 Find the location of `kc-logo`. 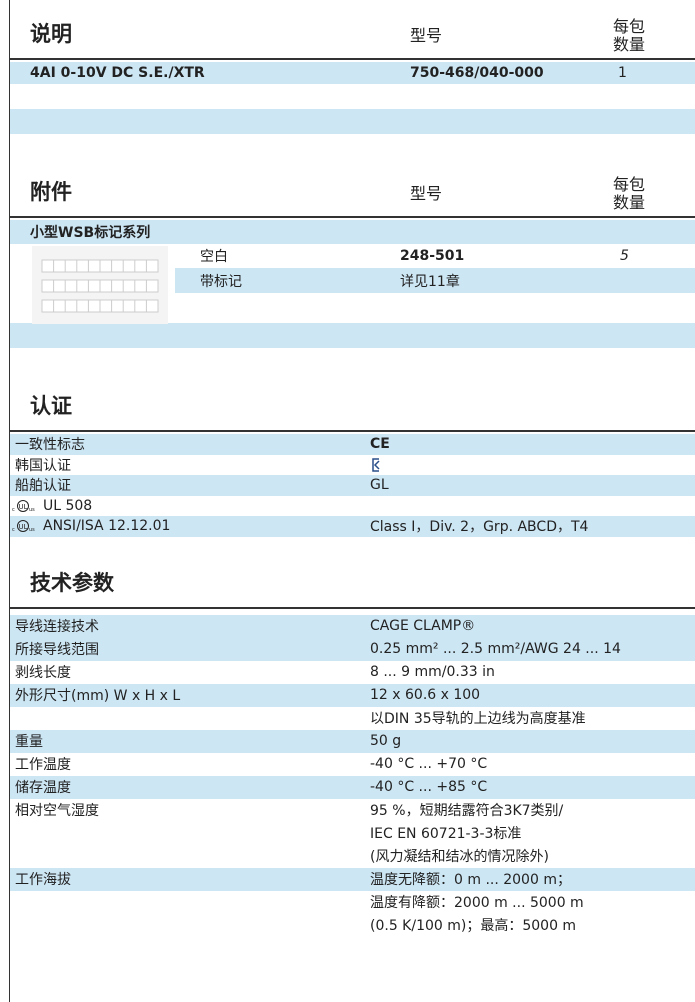

kc-logo is located at coordinates (376, 465).